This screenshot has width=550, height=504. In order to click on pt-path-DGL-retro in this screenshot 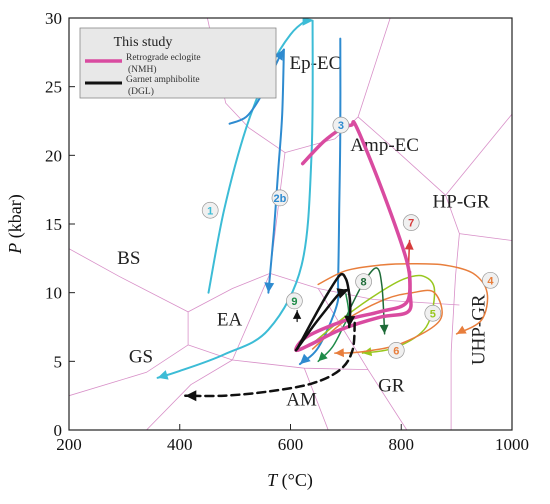, I will do `click(270, 359)`.